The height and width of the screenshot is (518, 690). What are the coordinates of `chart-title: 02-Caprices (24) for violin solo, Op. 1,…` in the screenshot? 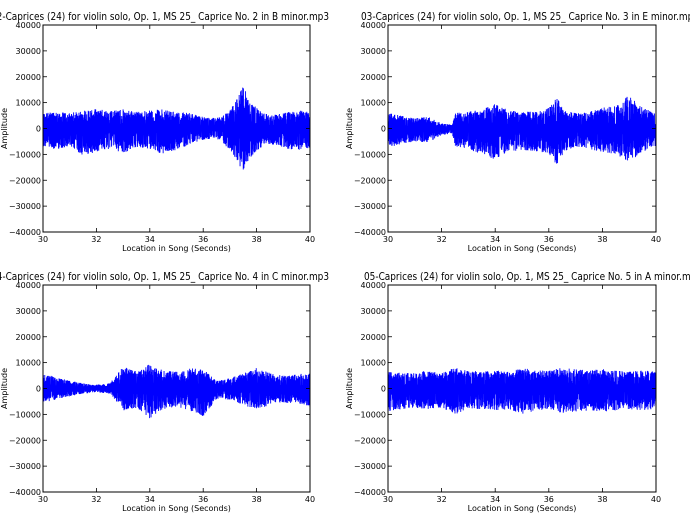 It's located at (164, 17).